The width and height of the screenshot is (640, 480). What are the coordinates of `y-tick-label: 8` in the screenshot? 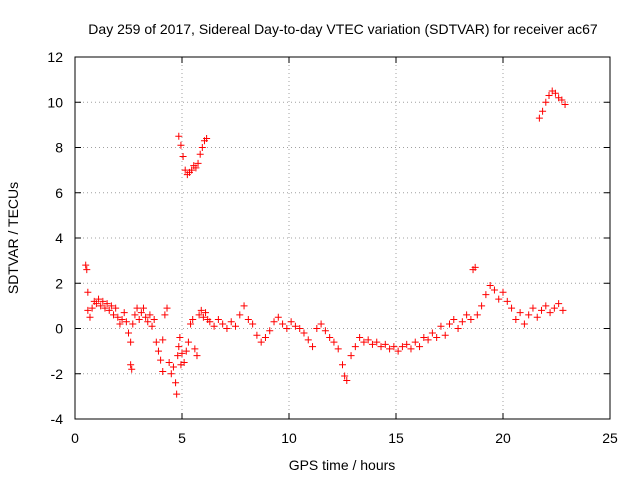 It's located at (59, 148).